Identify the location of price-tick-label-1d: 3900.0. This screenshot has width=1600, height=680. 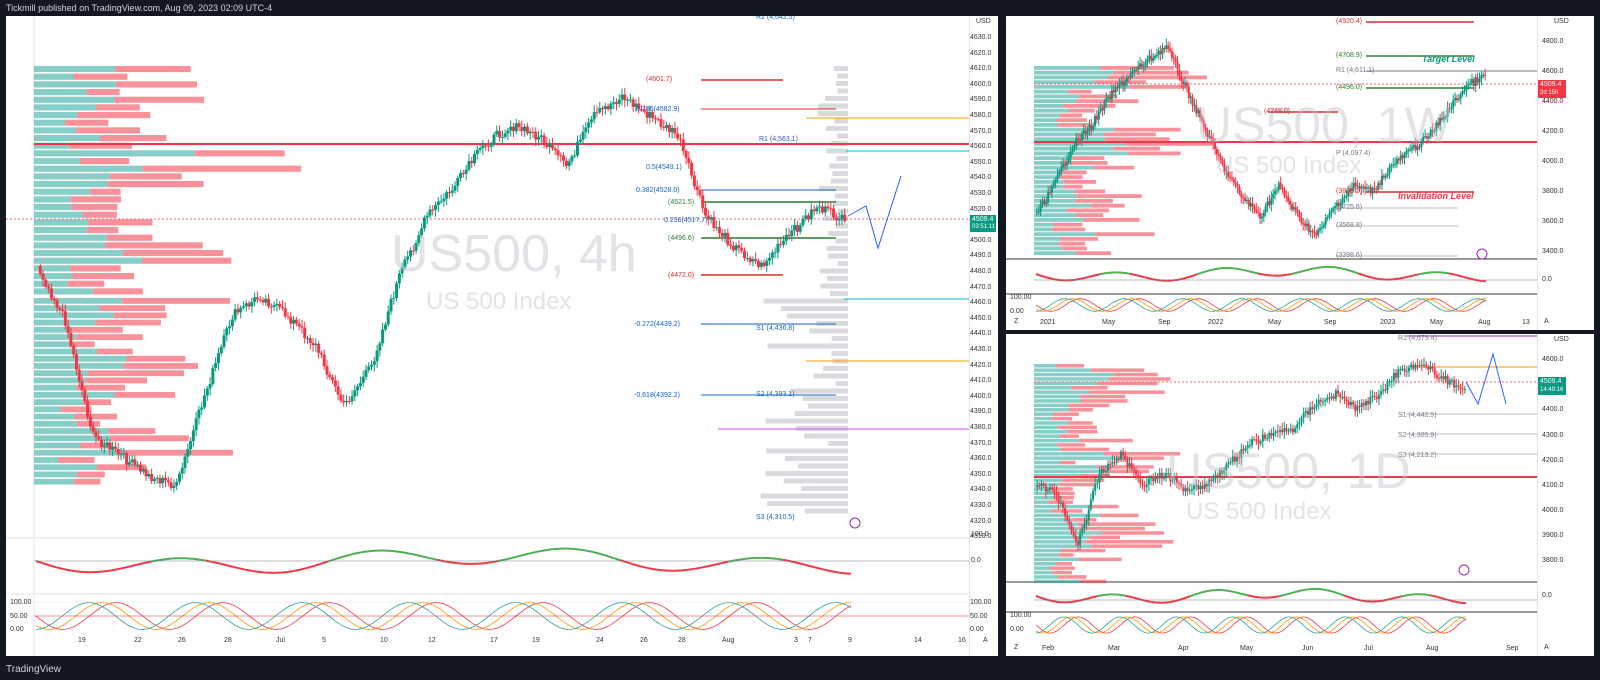
(1553, 535).